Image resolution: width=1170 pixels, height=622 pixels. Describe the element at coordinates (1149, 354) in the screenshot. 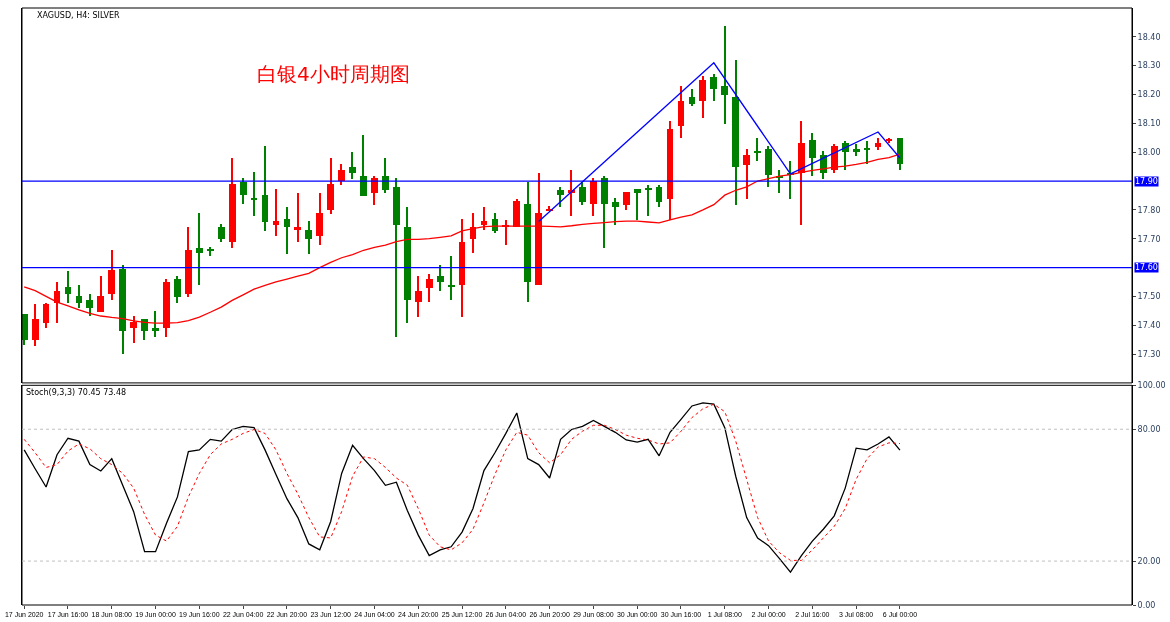

I see `y-tick-label: 17.30` at that location.